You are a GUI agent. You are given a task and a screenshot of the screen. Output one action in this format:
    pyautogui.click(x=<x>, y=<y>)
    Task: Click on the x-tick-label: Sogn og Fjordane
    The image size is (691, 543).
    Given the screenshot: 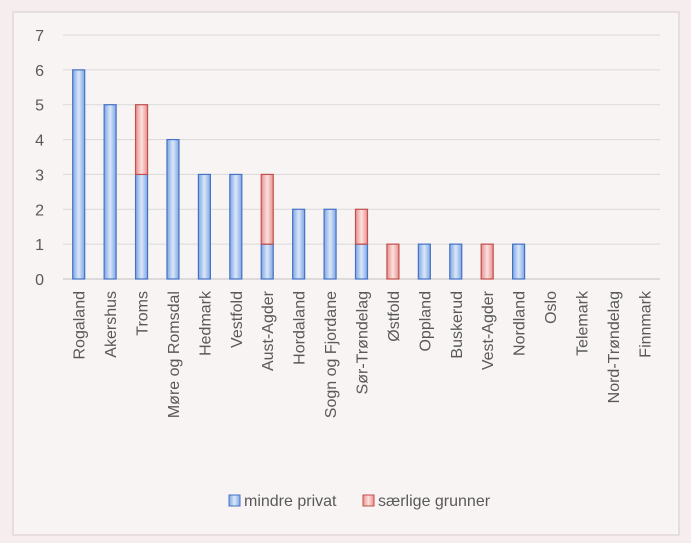 What is the action you would take?
    pyautogui.click(x=331, y=354)
    